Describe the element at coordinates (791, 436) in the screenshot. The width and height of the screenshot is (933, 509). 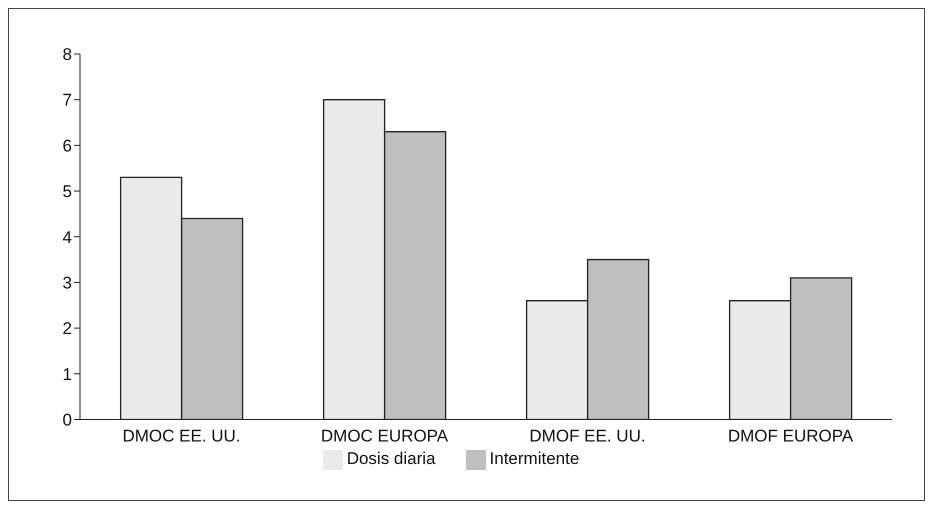
I see `x-tick-label: DMOF EUROPA` at that location.